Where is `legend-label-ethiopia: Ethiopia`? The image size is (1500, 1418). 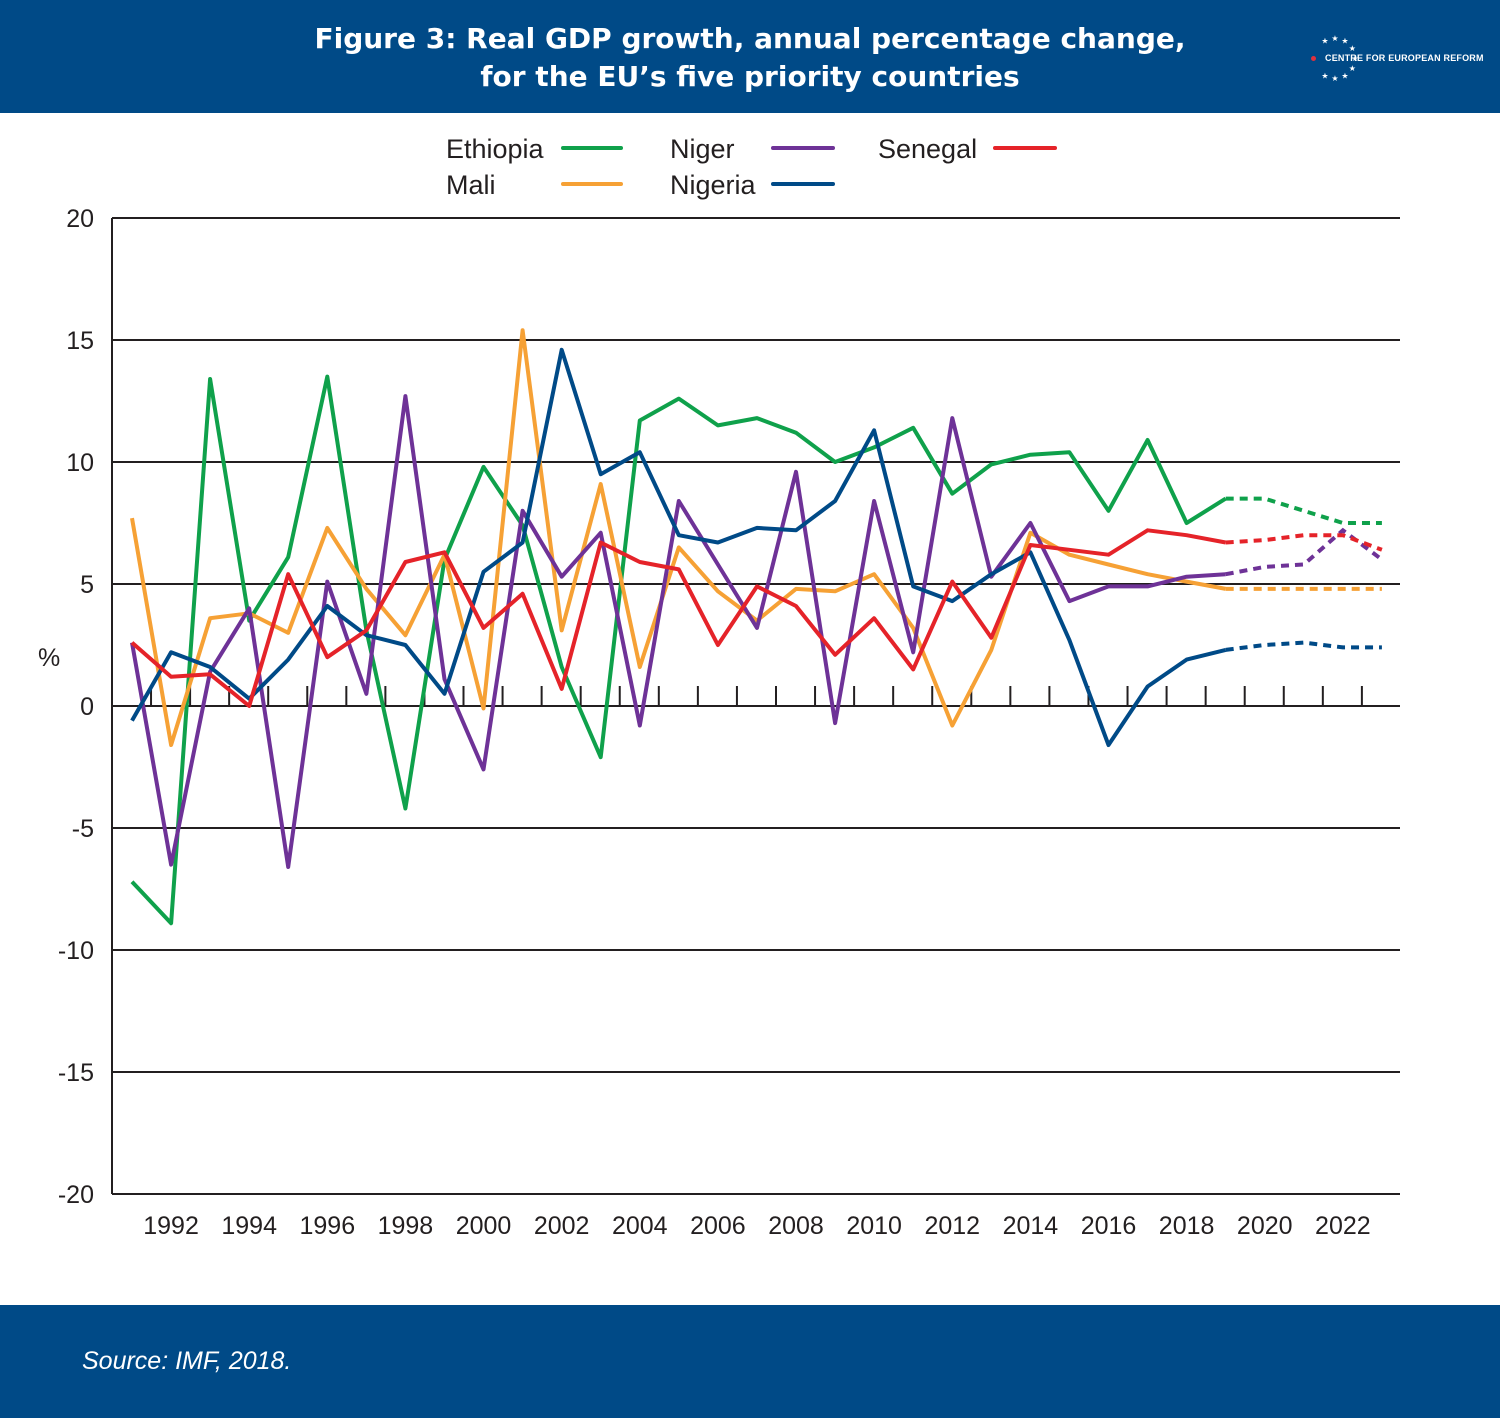
legend-label-ethiopia: Ethiopia is located at coordinates (495, 149).